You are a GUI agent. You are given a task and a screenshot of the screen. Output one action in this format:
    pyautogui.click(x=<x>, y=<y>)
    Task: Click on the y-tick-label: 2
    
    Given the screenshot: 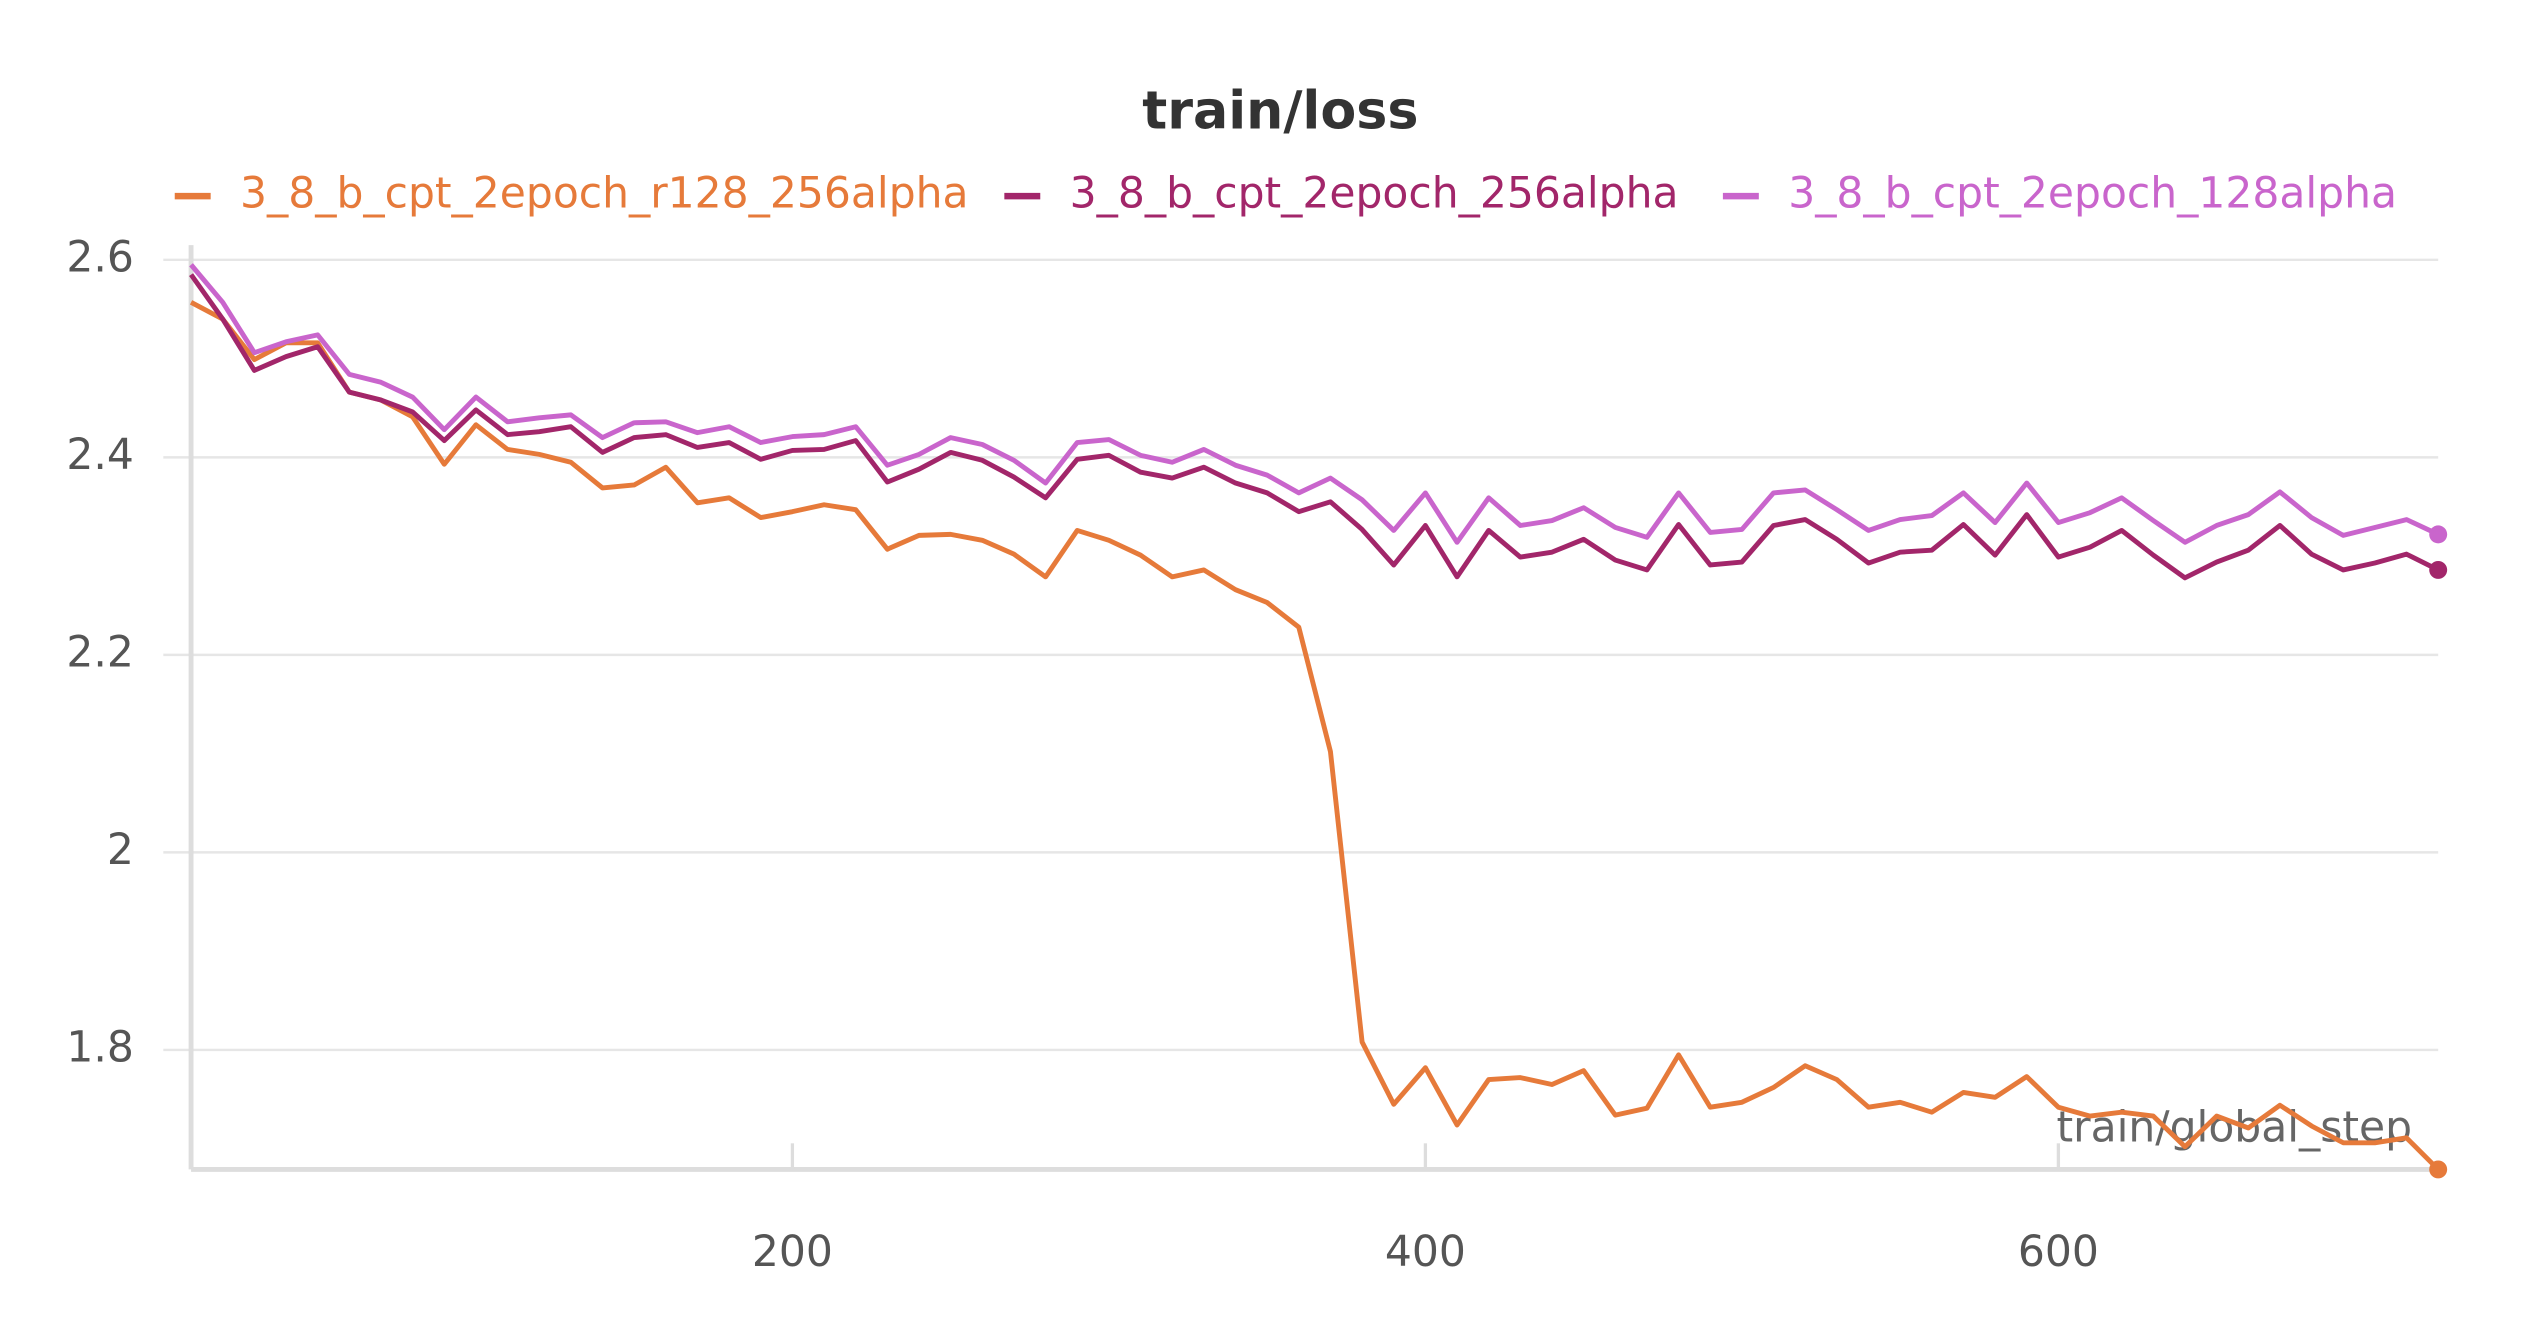 What is the action you would take?
    pyautogui.click(x=120, y=850)
    